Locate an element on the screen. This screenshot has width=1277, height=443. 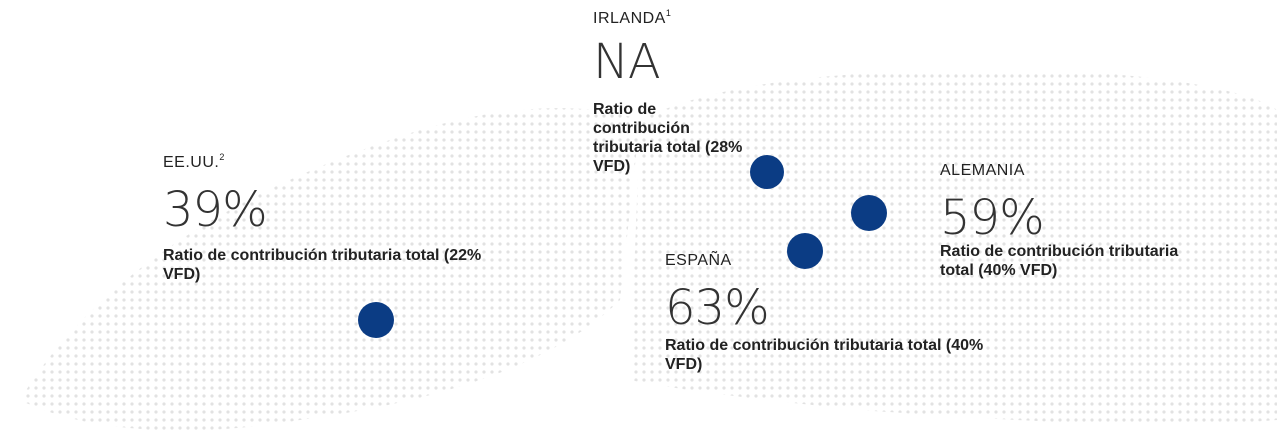
country-name: ALEMANIA is located at coordinates (982, 170).